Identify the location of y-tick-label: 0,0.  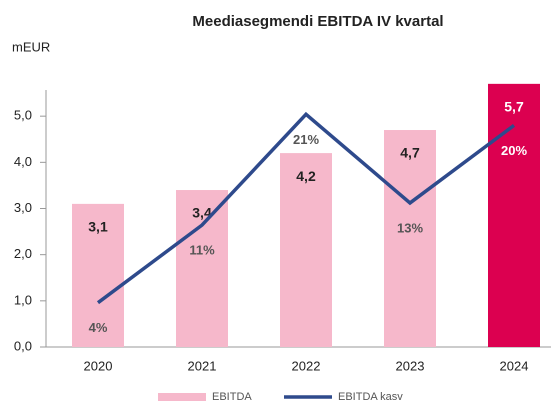
(23, 345).